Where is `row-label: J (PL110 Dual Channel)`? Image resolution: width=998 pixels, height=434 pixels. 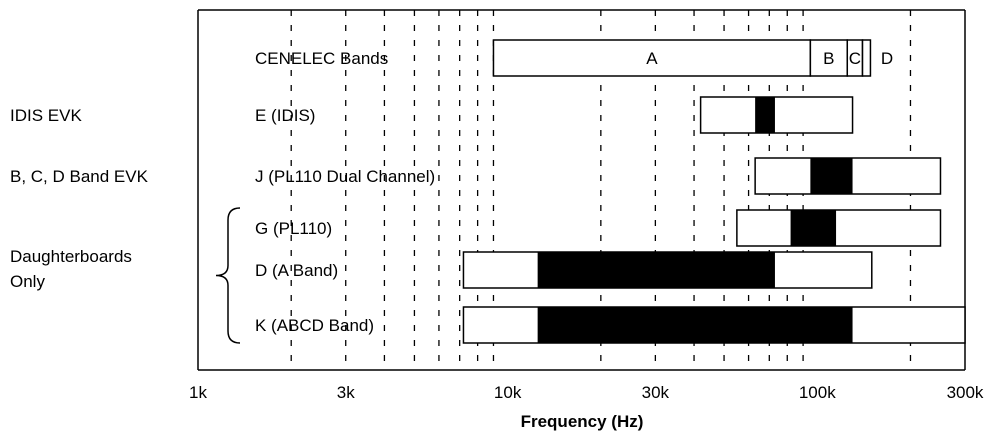 row-label: J (PL110 Dual Channel) is located at coordinates (345, 176).